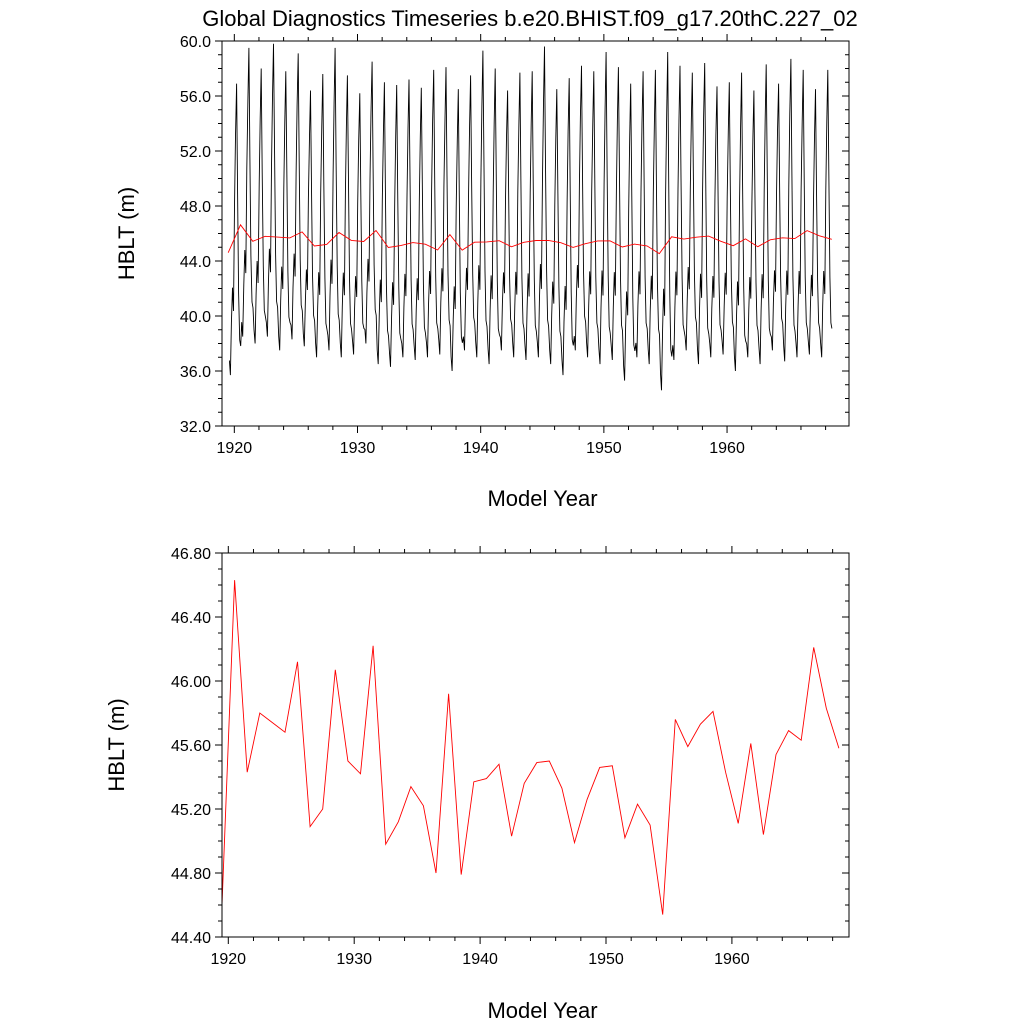 The width and height of the screenshot is (1024, 1024). Describe the element at coordinates (195, 207) in the screenshot. I see `y-tick-label: 48.0` at that location.